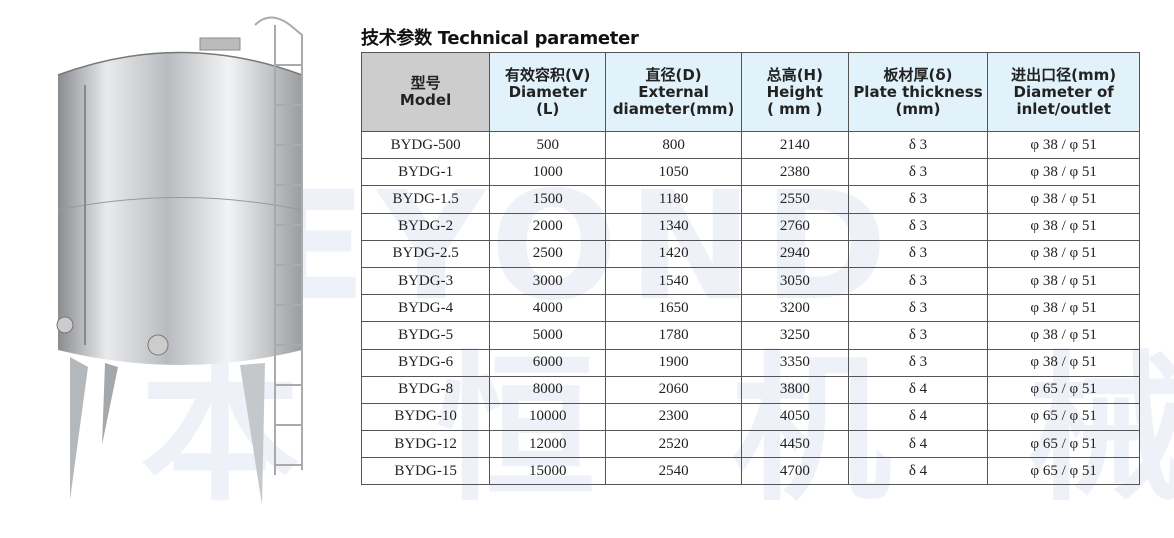 The height and width of the screenshot is (538, 1174). What do you see at coordinates (548, 145) in the screenshot?
I see `table-cell: 500` at bounding box center [548, 145].